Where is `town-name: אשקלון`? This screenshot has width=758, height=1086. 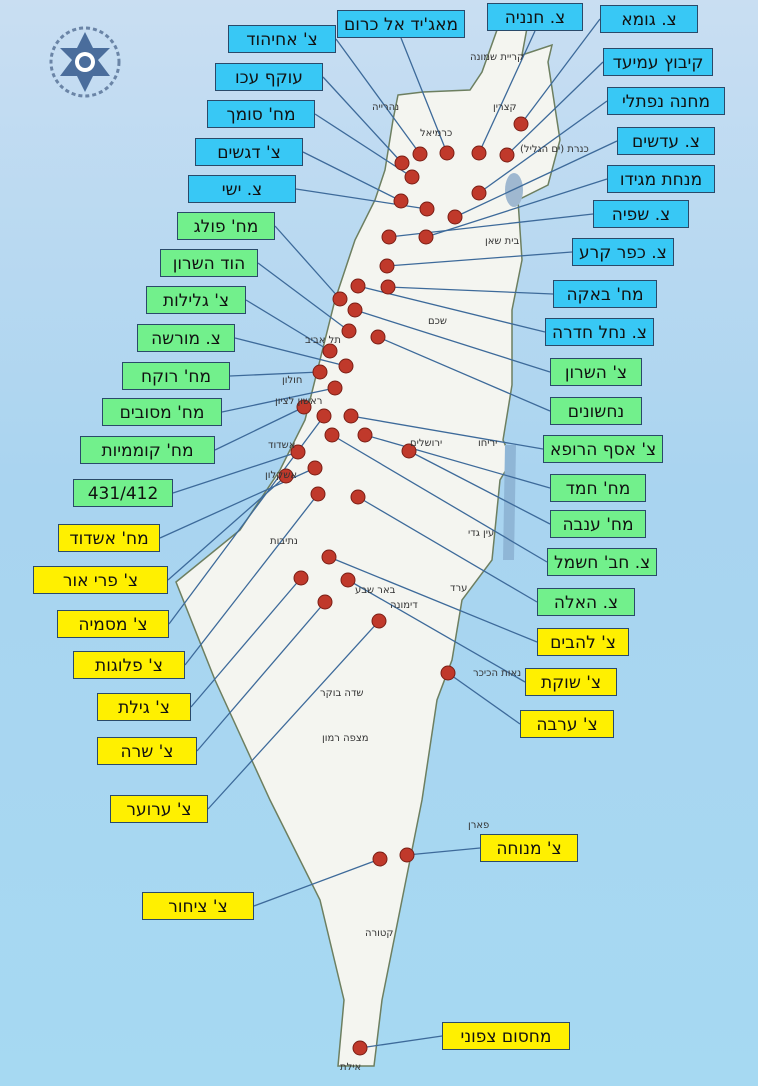 town-name: אשקלון is located at coordinates (281, 475).